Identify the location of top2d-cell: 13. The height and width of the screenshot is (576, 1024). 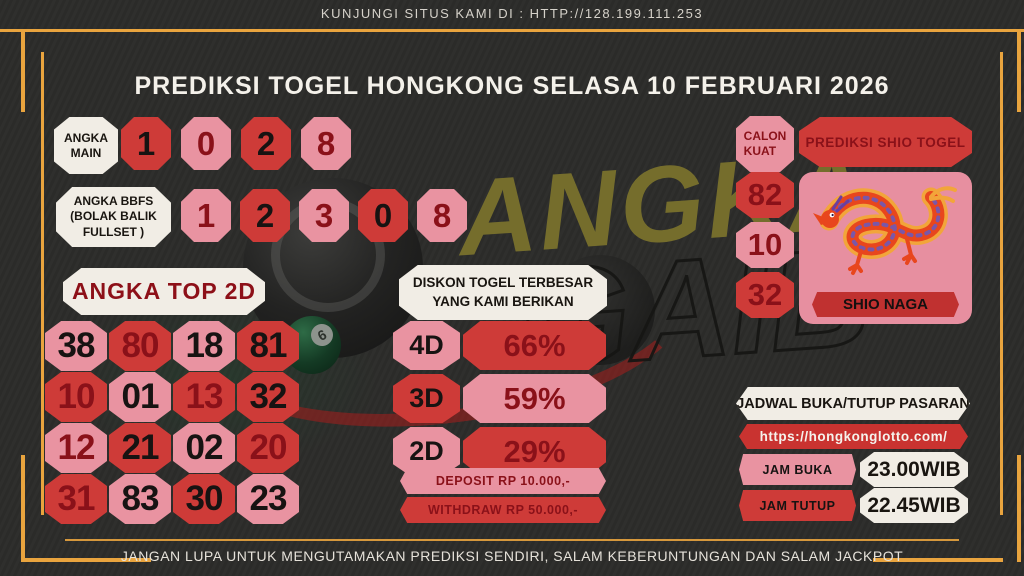
(204, 397).